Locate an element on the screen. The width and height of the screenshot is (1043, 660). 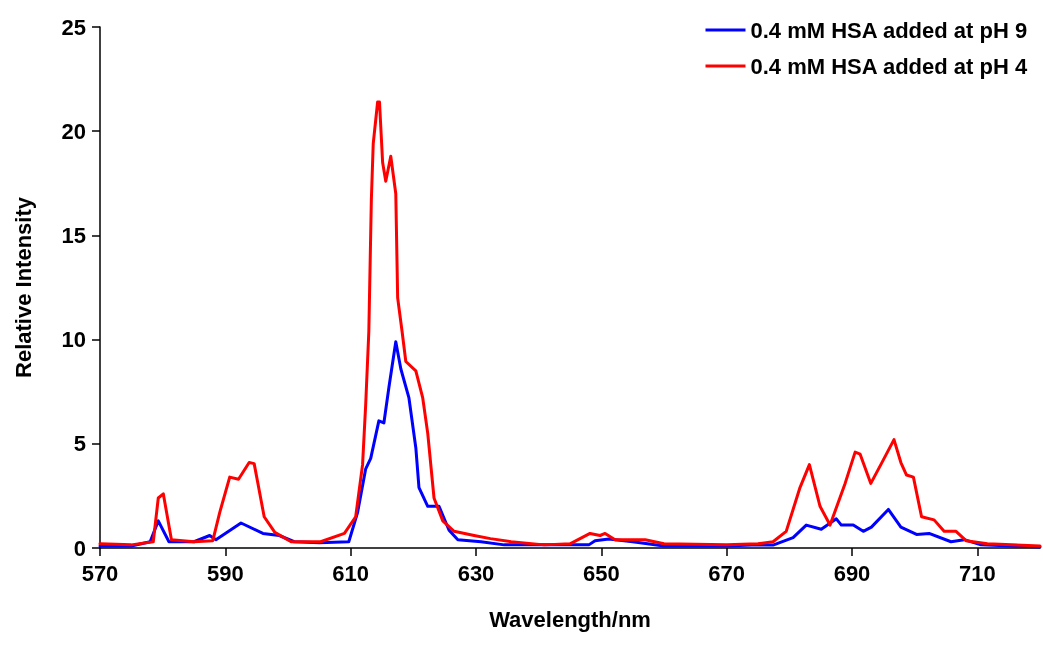
x-tick-label: 650 is located at coordinates (601, 573).